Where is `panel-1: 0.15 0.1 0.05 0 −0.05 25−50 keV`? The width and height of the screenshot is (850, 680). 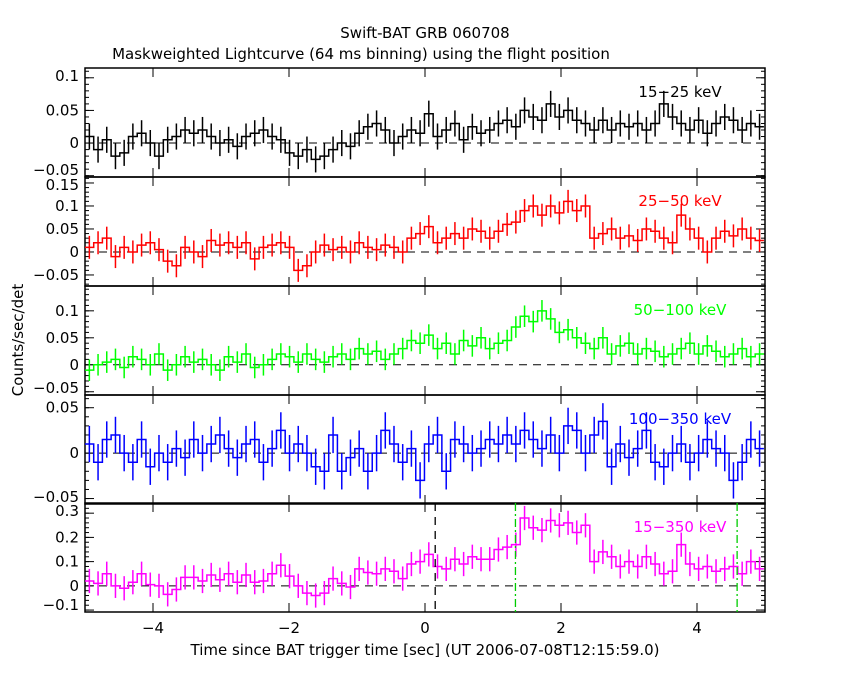 panel-1: 0.15 0.1 0.05 0 −0.05 25−50 keV is located at coordinates (399, 231).